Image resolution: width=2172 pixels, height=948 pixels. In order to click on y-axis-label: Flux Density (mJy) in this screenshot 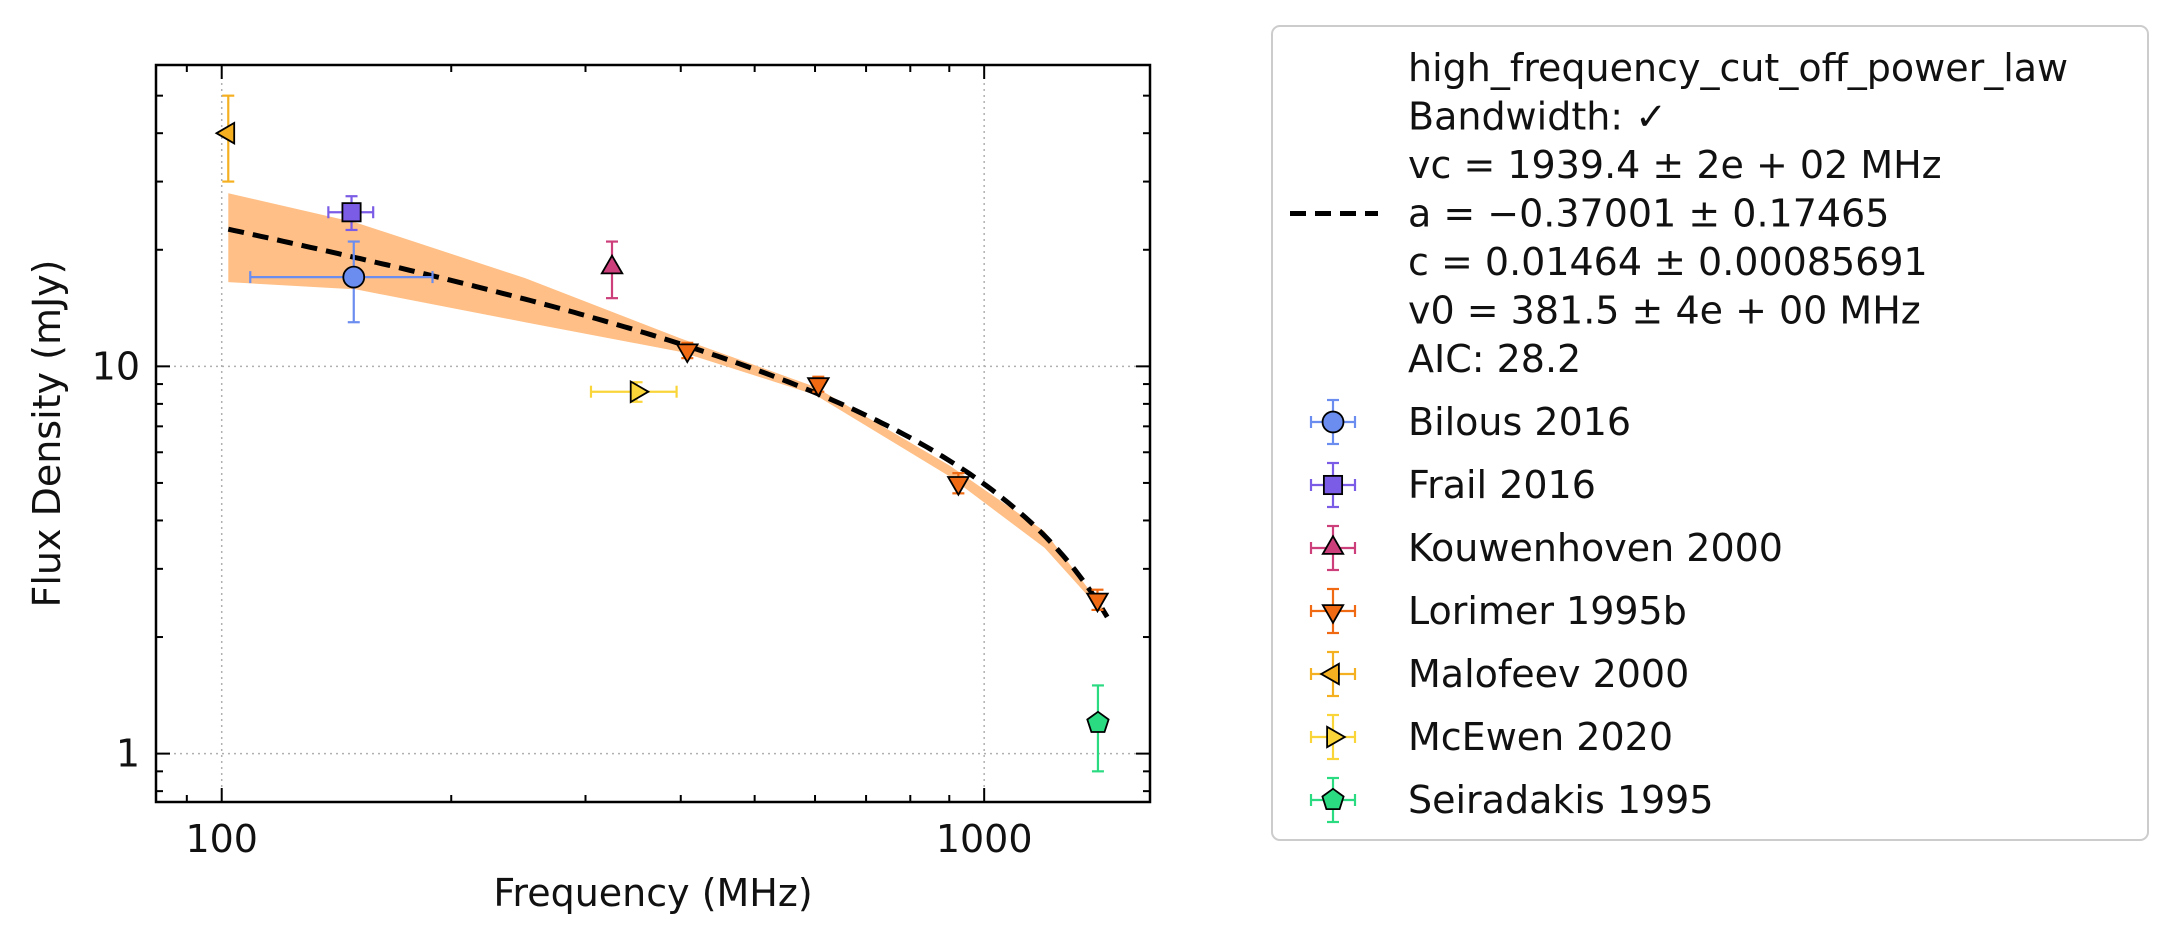, I will do `click(47, 434)`.